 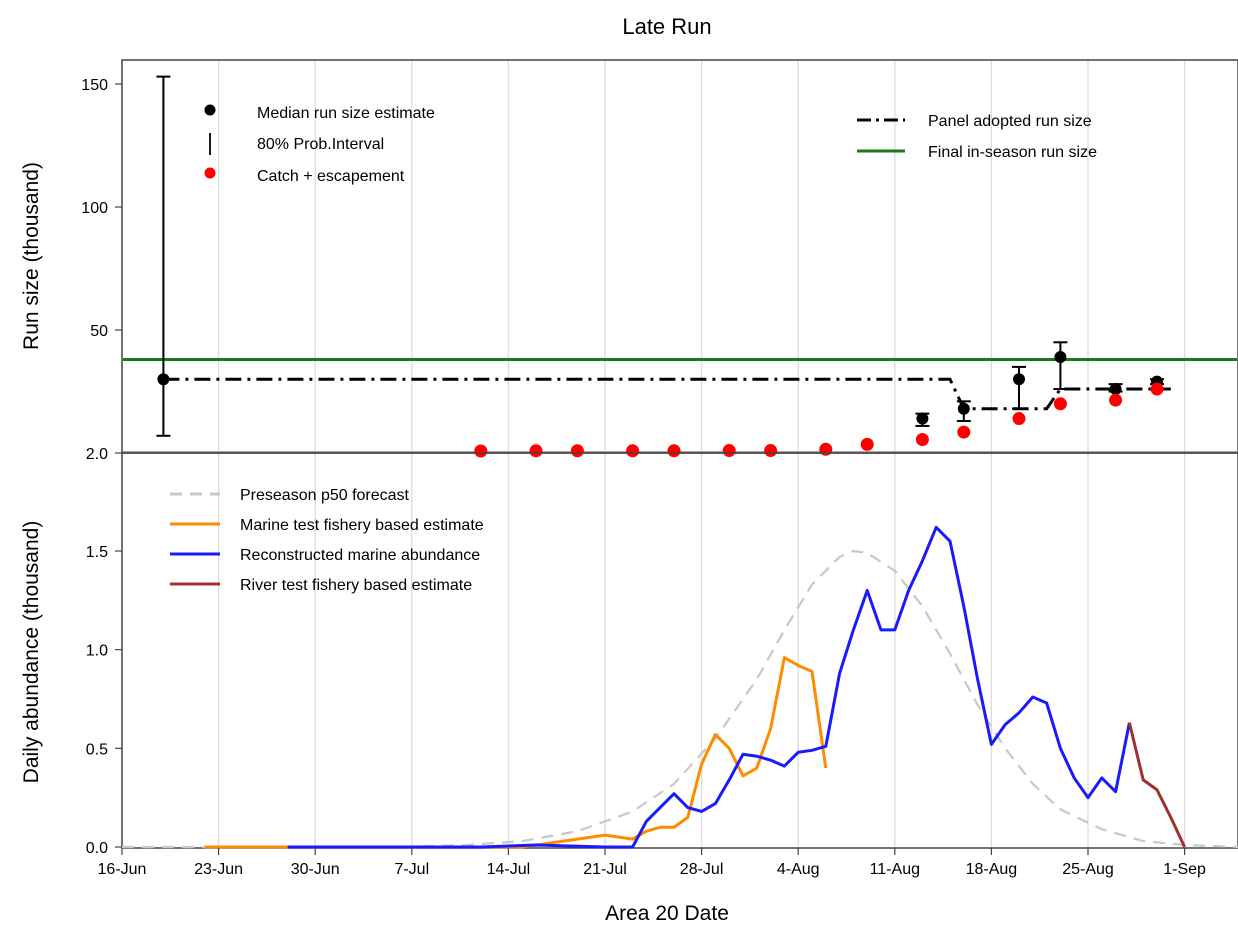 I want to click on top-y-axis-label: Run size (thousand), so click(x=31, y=256).